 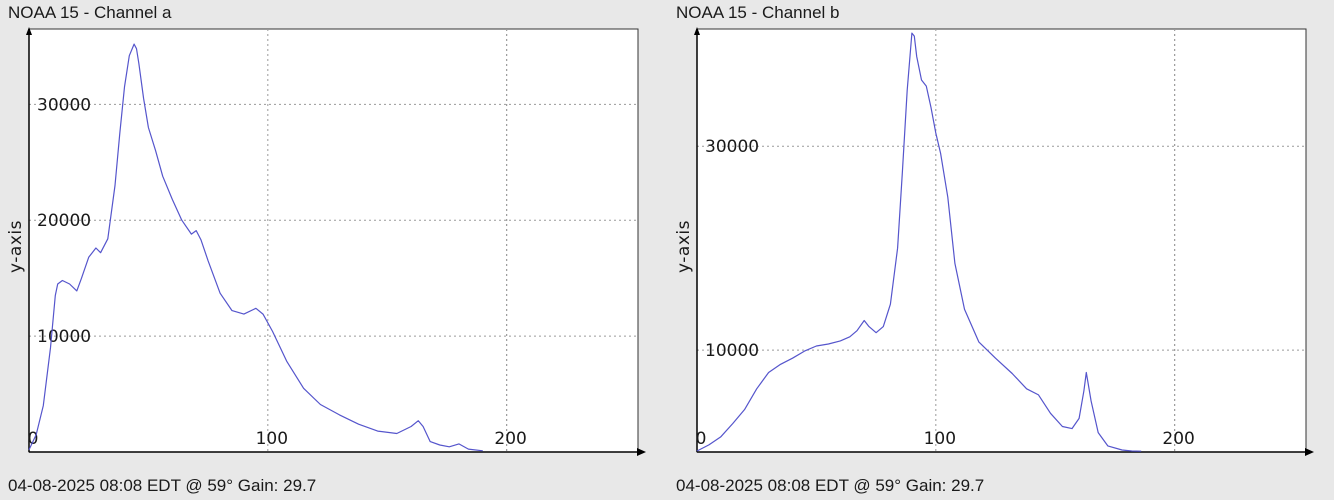 What do you see at coordinates (90, 12) in the screenshot?
I see `chart-title: NOAA 15 - Channel a` at bounding box center [90, 12].